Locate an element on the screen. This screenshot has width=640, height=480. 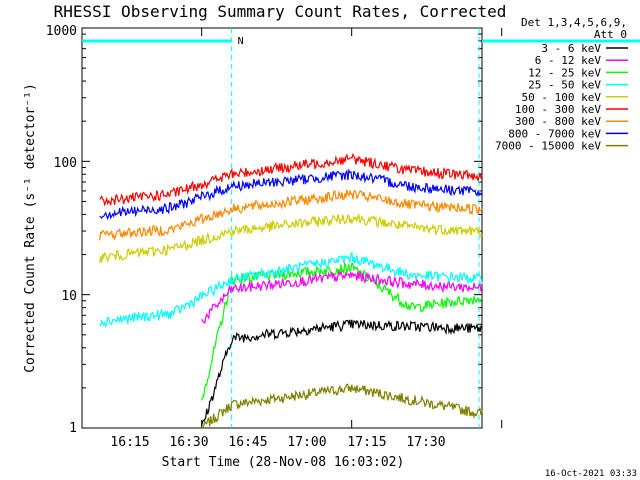
x-tick-label-1630: 16:30 is located at coordinates (188, 442).